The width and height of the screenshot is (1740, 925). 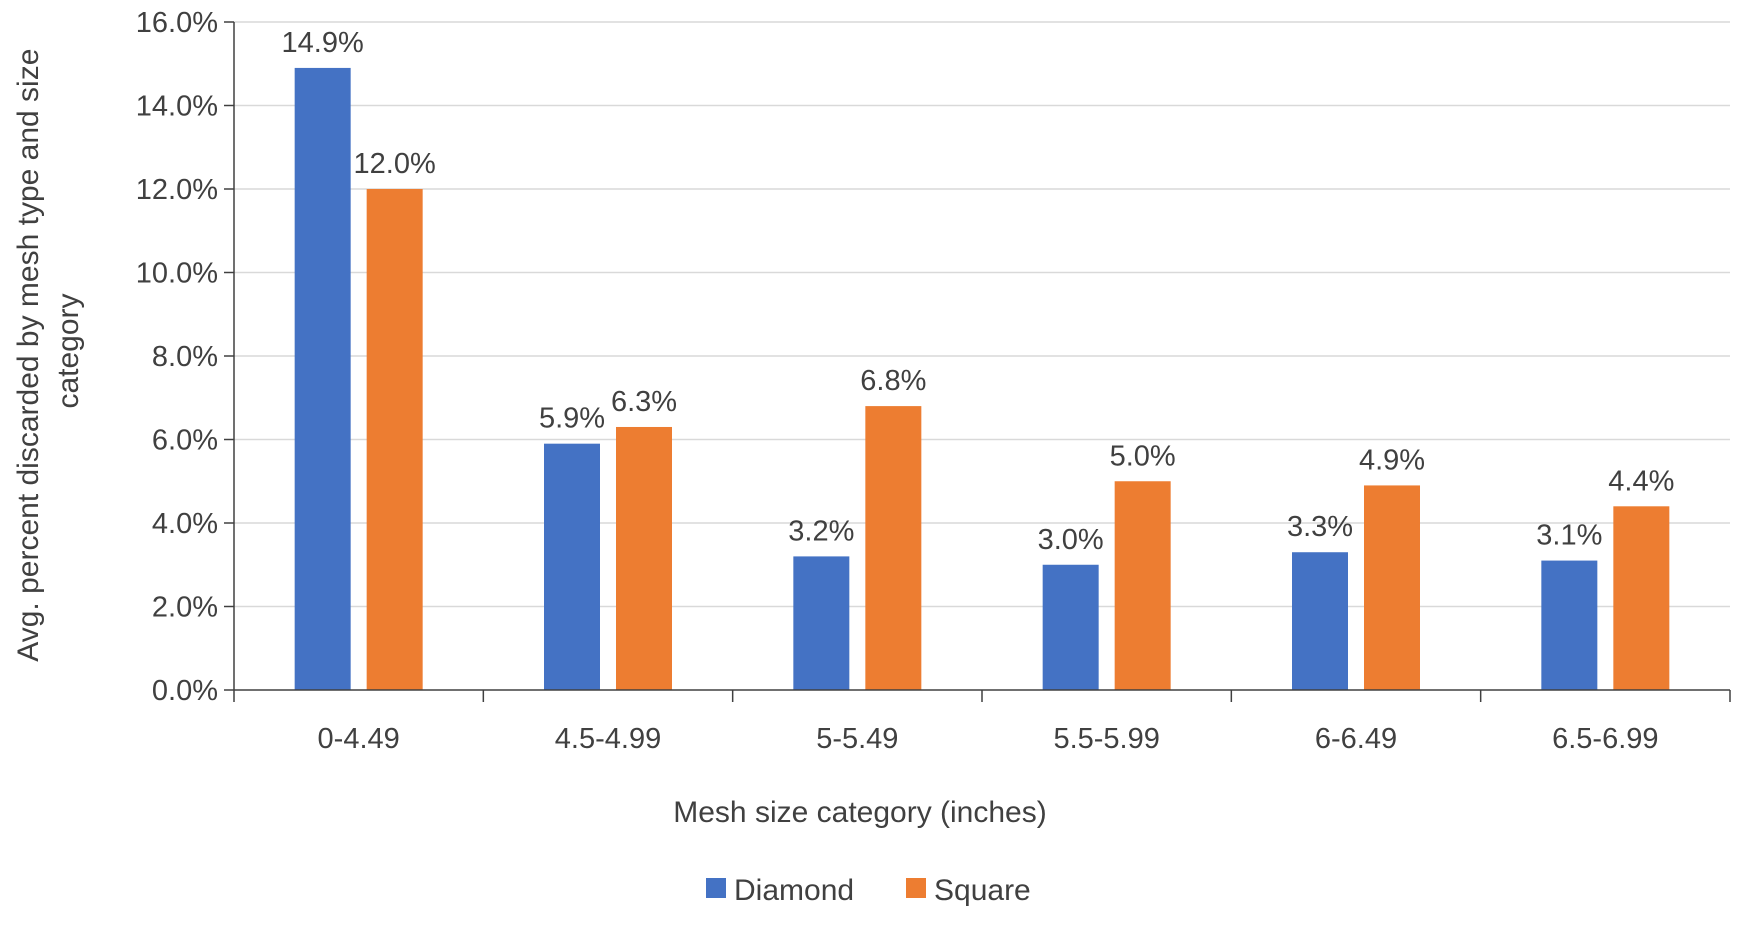 What do you see at coordinates (177, 107) in the screenshot?
I see `y-tick-label: 14.0%` at bounding box center [177, 107].